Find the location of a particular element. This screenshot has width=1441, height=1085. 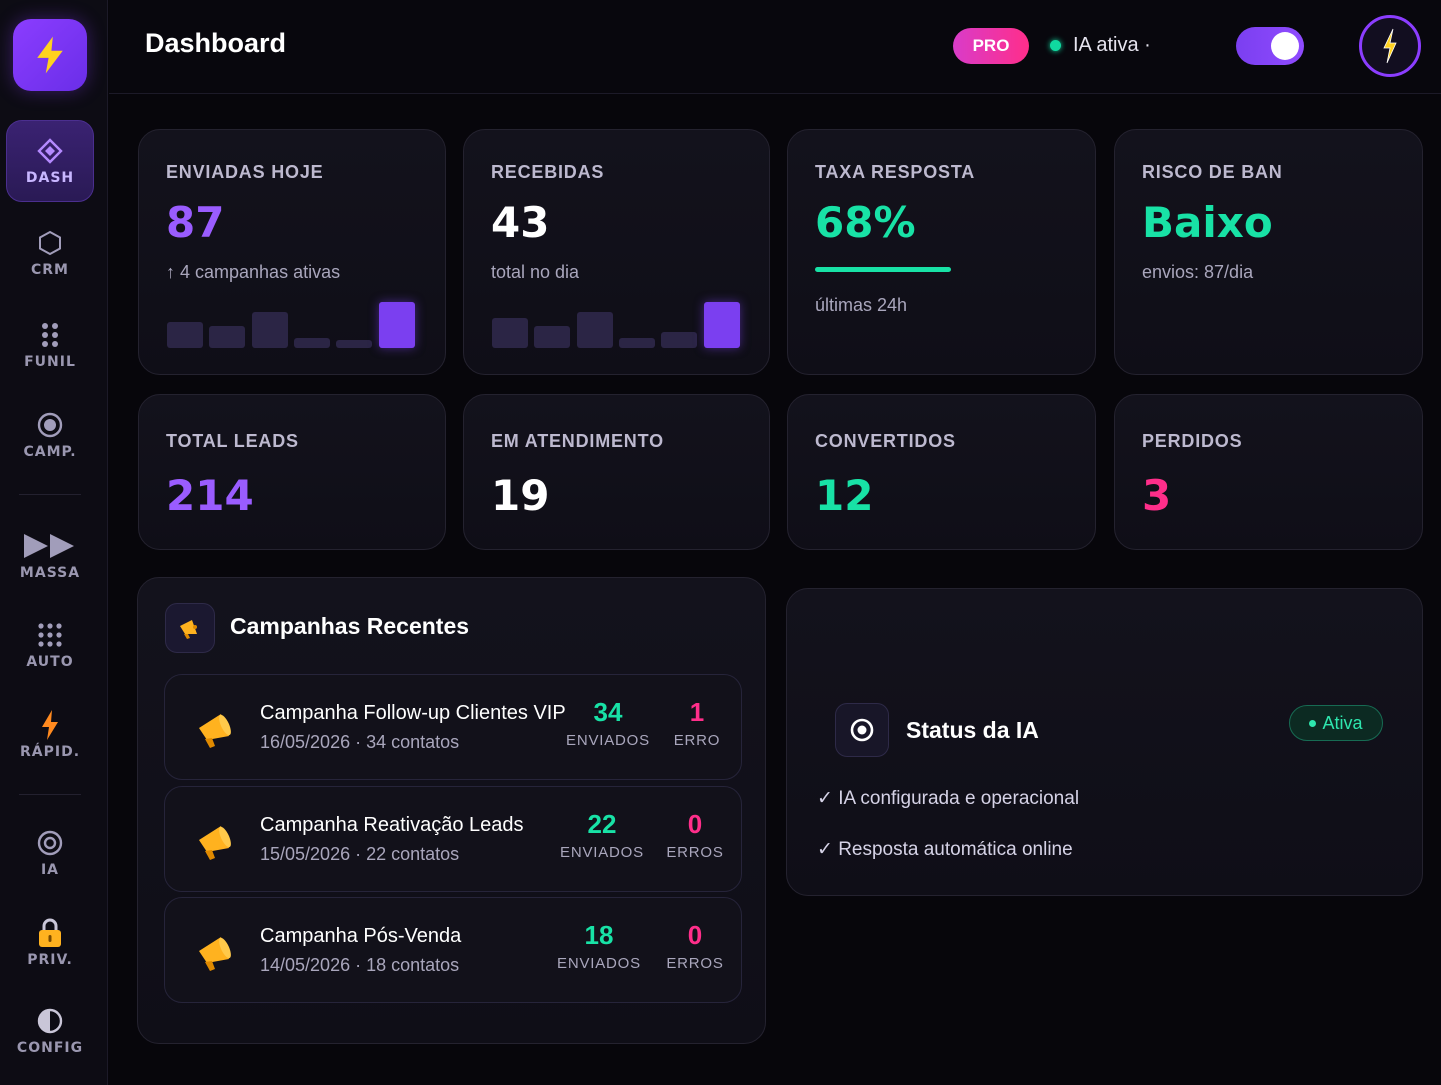

metric-card-recebidas: RECEBIDAS 43 total no dia is located at coordinates (616, 252).